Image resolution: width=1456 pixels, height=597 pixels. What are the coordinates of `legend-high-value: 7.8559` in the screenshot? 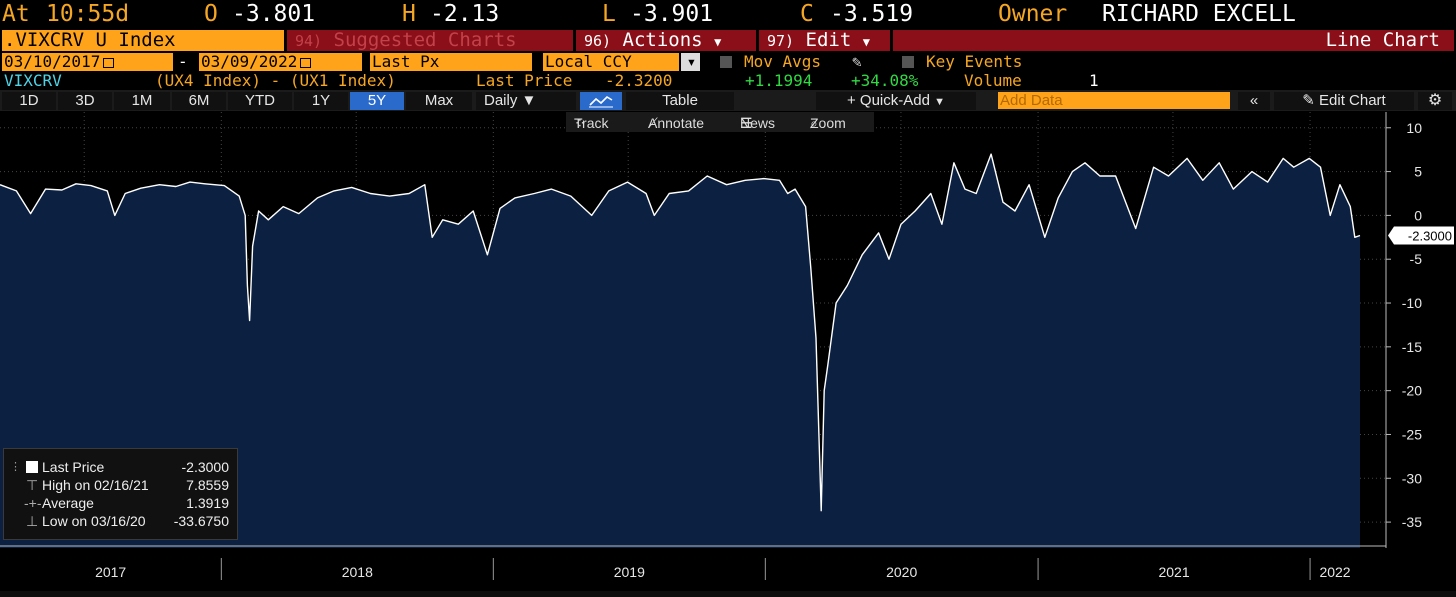 It's located at (207, 485).